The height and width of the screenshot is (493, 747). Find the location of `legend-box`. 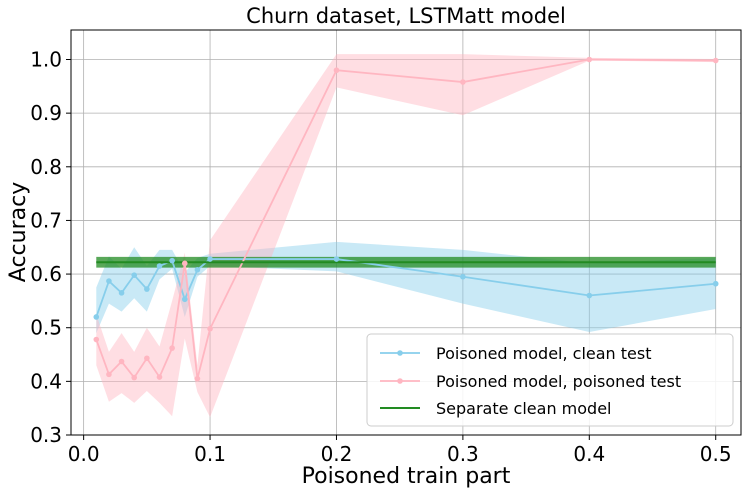

legend-box is located at coordinates (550, 380).